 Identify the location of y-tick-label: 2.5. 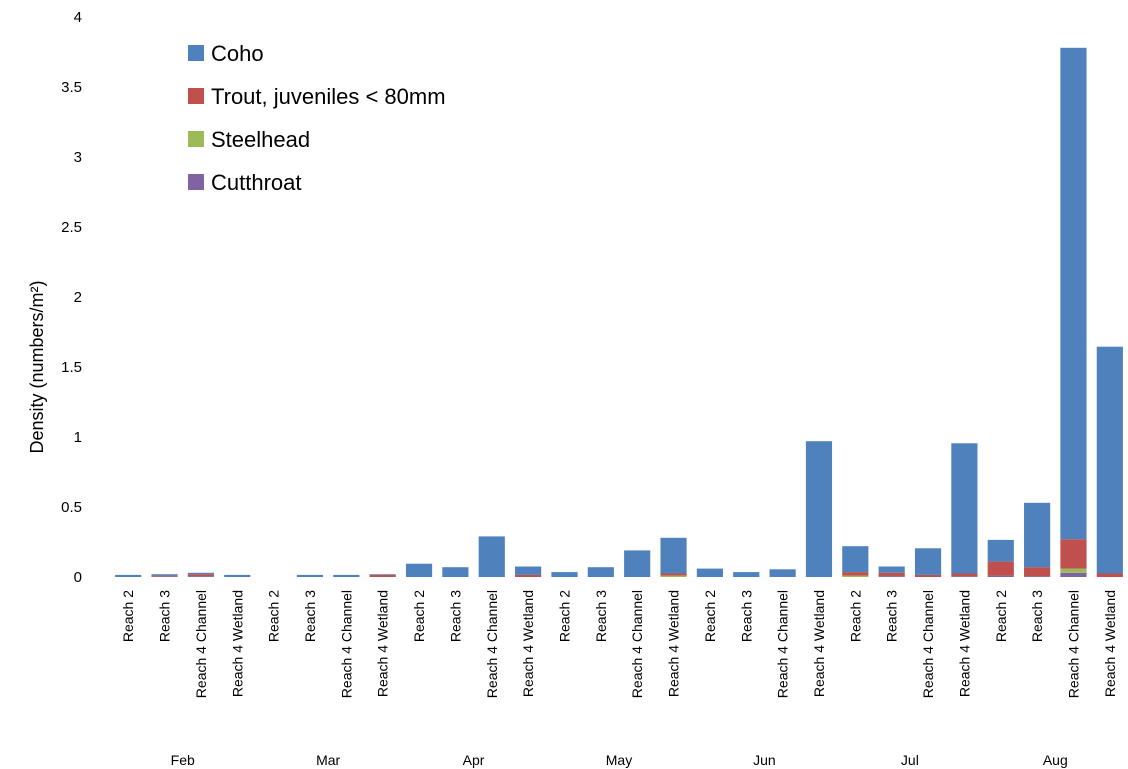
(71, 227).